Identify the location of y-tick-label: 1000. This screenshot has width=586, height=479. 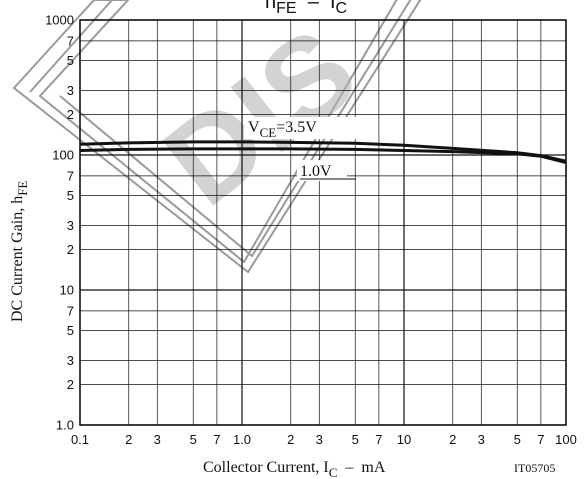
(59, 20).